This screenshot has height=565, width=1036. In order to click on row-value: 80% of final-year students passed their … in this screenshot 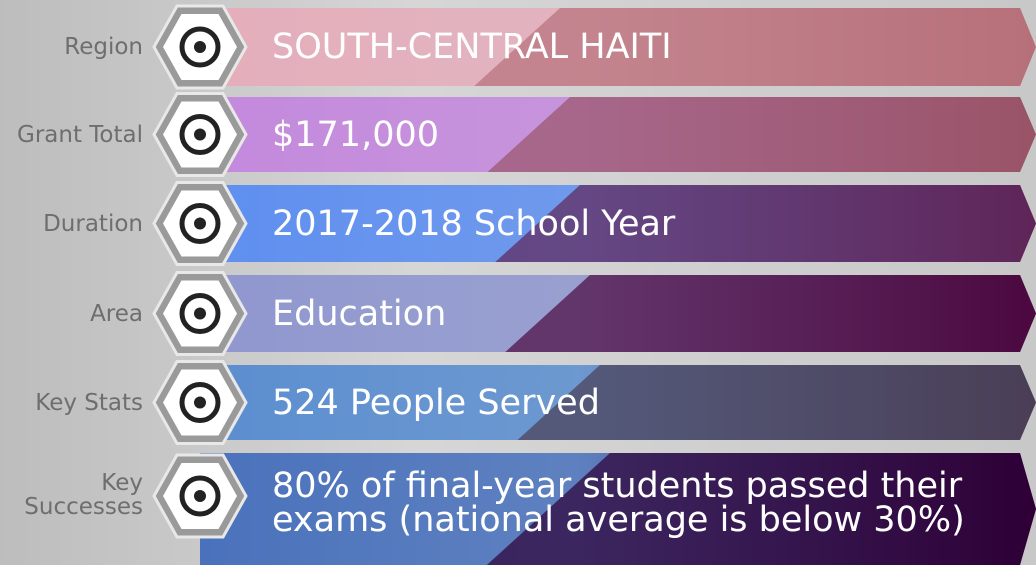, I will do `click(618, 503)`.